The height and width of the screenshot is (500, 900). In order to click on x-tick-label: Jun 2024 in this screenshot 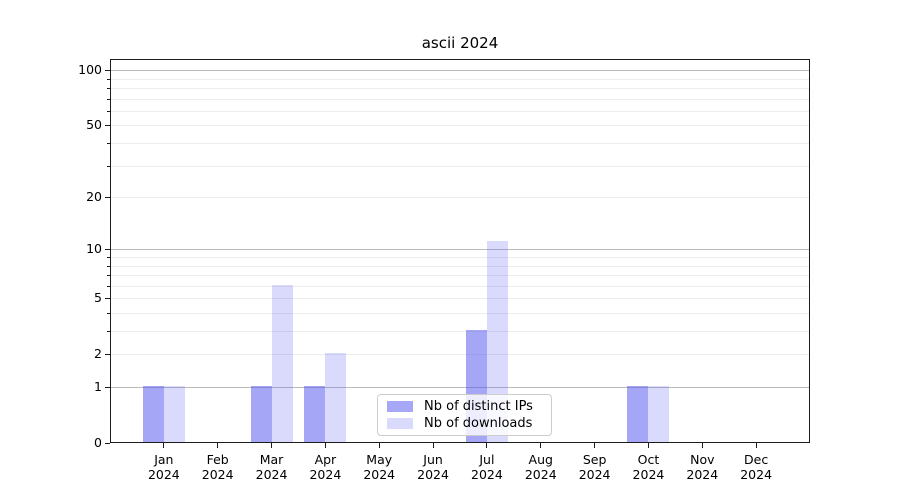, I will do `click(433, 467)`.